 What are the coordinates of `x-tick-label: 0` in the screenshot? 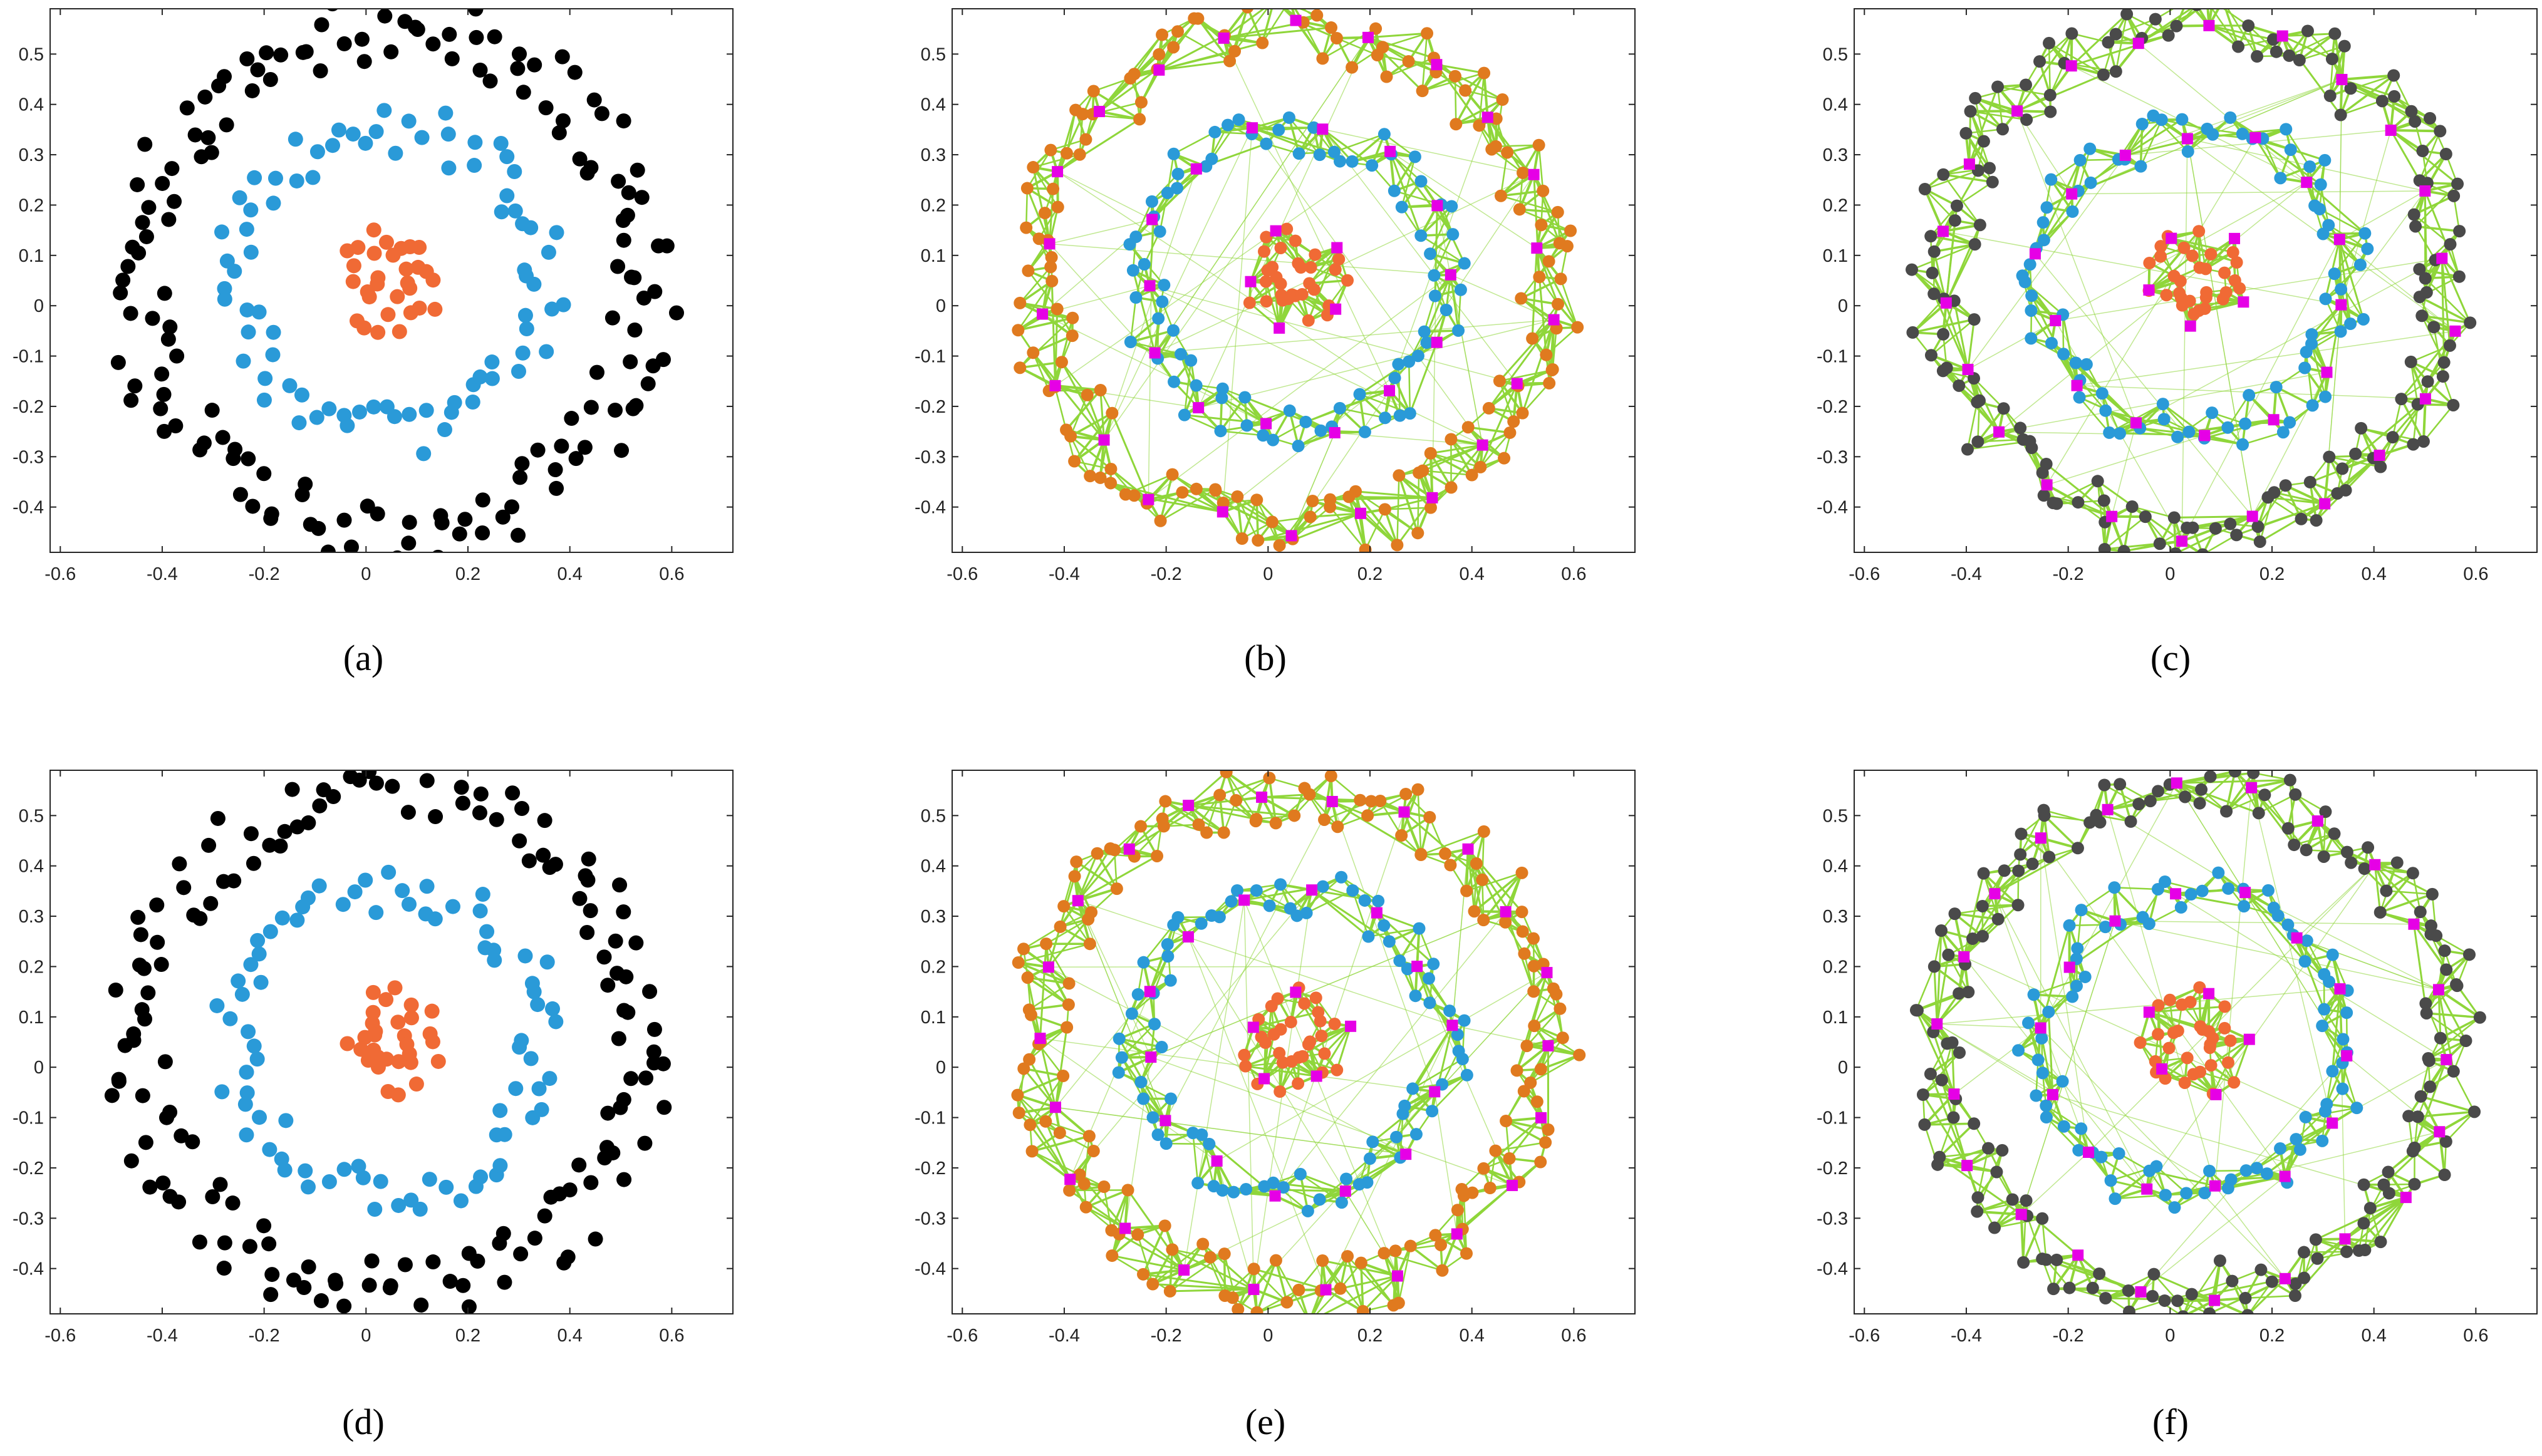 It's located at (366, 1336).